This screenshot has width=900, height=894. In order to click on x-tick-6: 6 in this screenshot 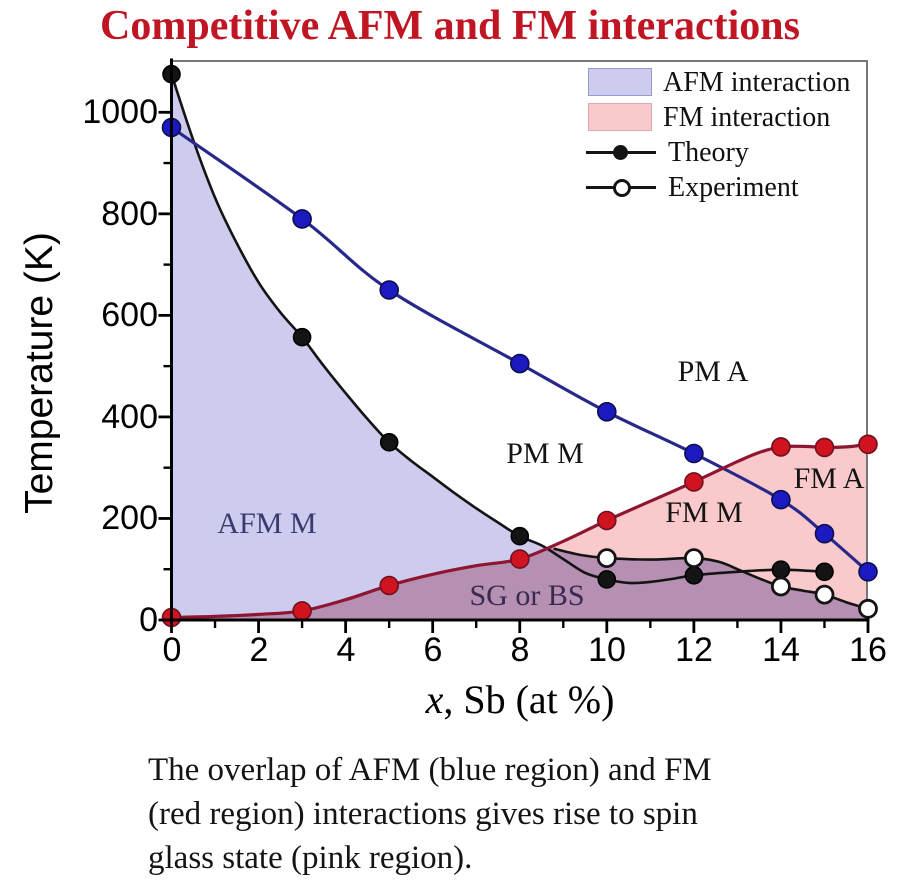, I will do `click(433, 650)`.